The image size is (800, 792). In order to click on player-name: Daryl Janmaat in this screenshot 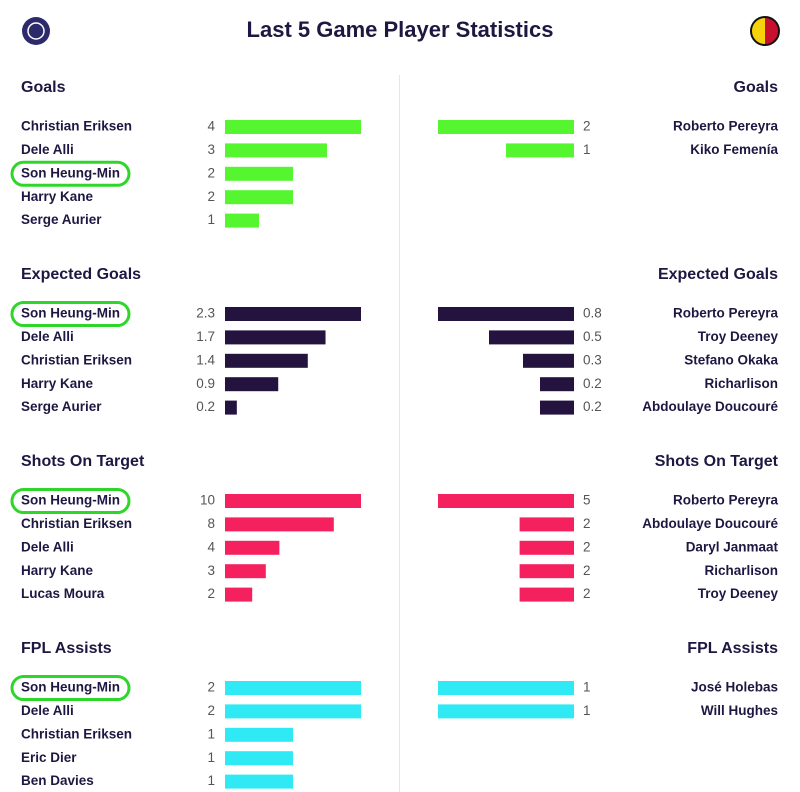, I will do `click(732, 546)`.